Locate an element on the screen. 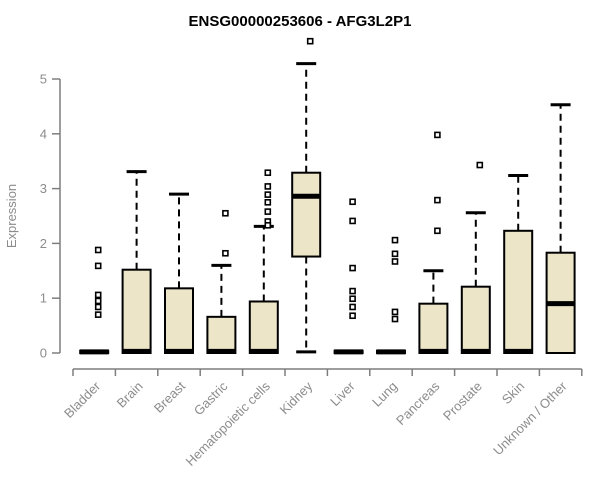 This screenshot has height=500, width=600. x-category-label: Skin is located at coordinates (513, 393).